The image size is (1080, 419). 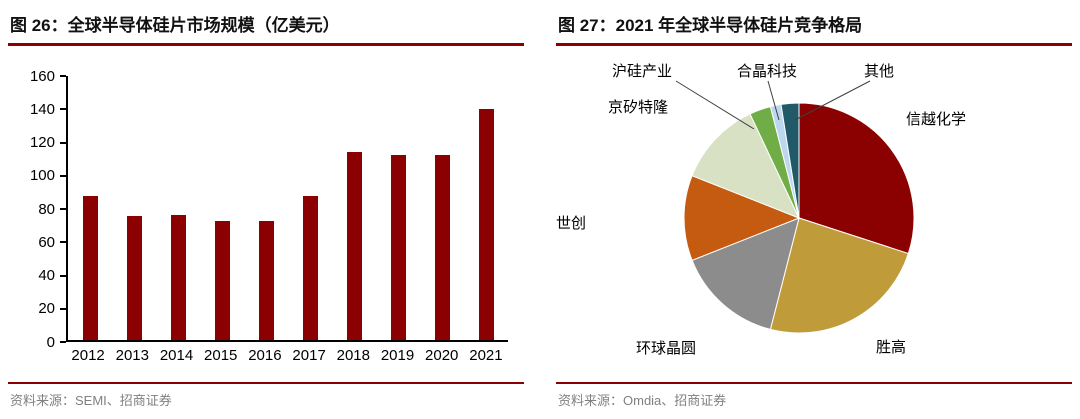 I want to click on bar-2012, so click(x=90, y=268).